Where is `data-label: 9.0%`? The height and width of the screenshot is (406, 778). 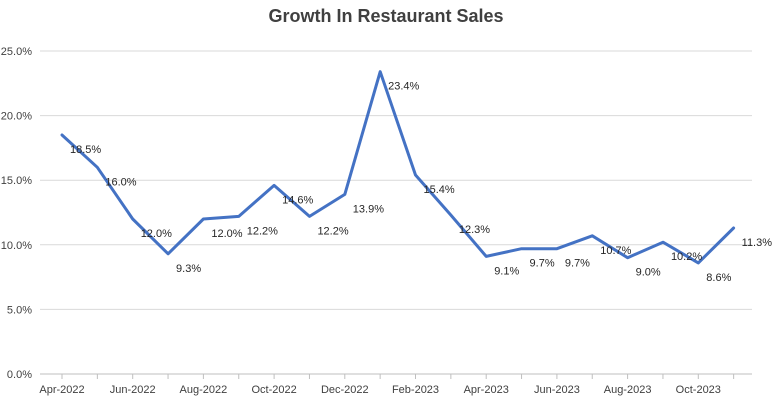
data-label: 9.0% is located at coordinates (648, 273).